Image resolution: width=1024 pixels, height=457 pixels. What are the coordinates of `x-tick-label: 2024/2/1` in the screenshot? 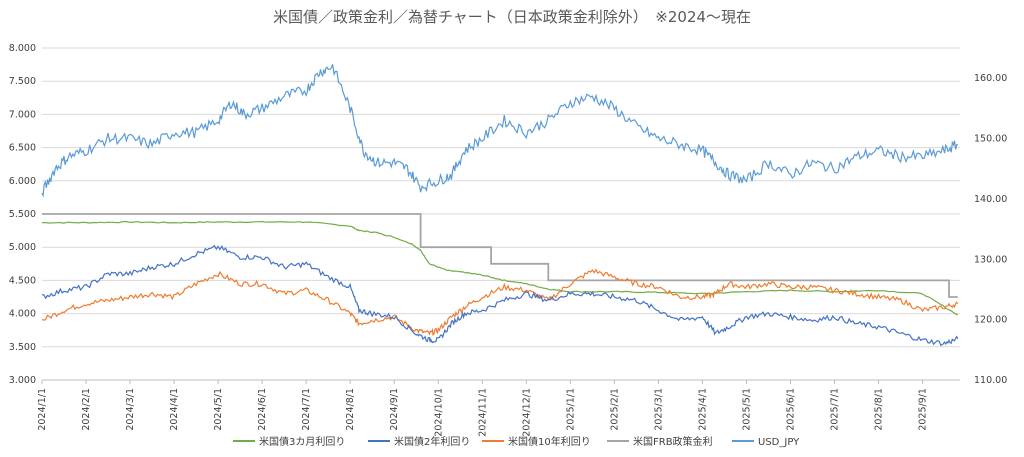 It's located at (86, 409).